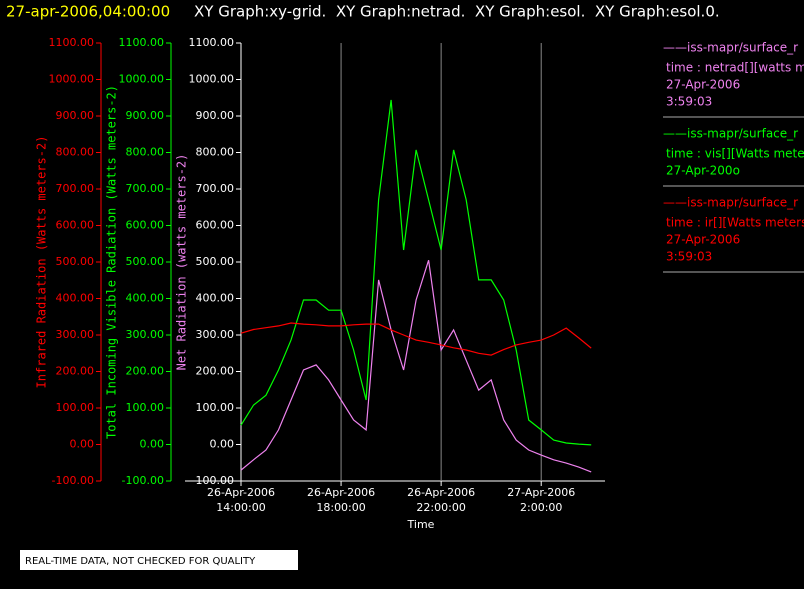  I want to click on x-tick-label: 27-Apr-2006, so click(541, 492).